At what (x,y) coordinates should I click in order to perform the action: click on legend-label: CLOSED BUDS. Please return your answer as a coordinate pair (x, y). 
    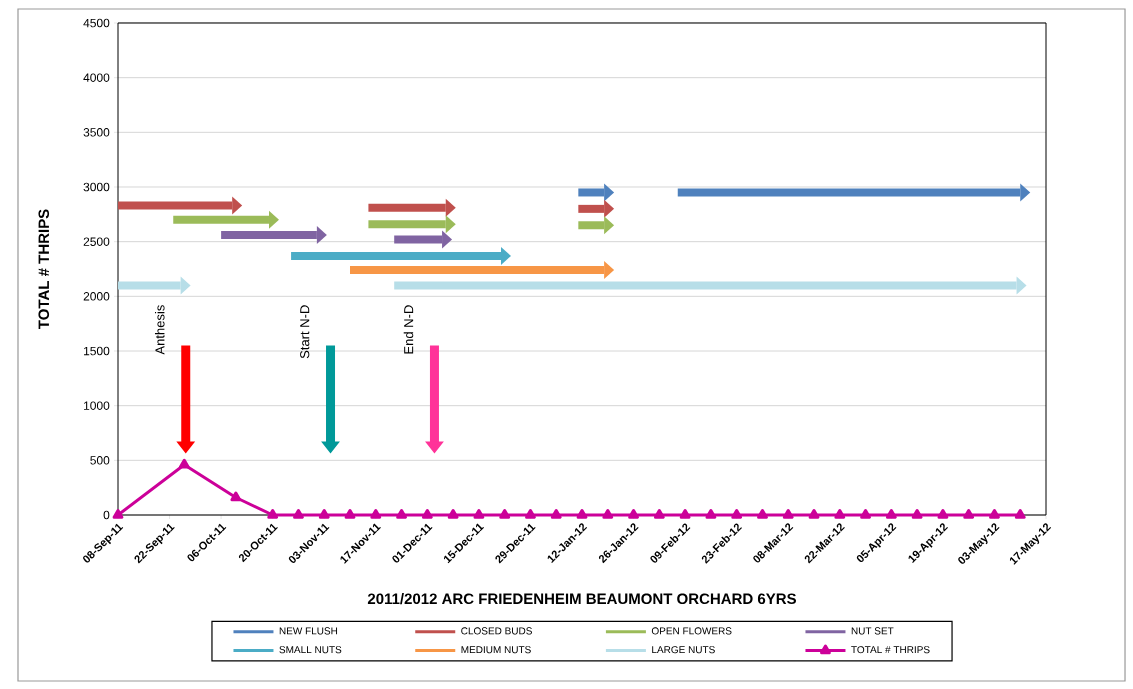
    Looking at the image, I should click on (496, 631).